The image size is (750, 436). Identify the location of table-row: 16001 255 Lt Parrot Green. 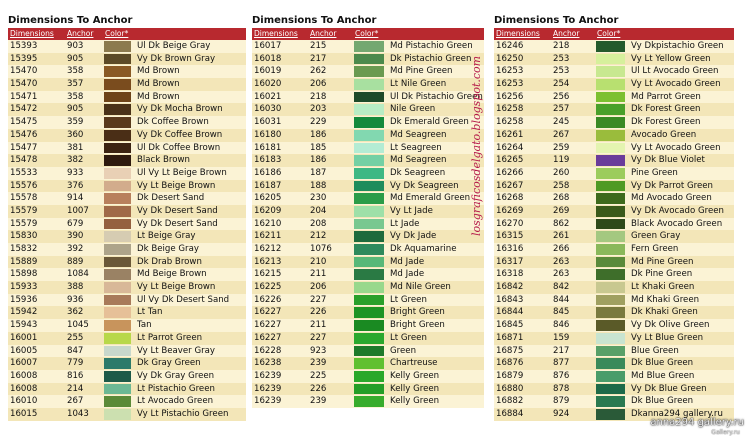
(127, 338).